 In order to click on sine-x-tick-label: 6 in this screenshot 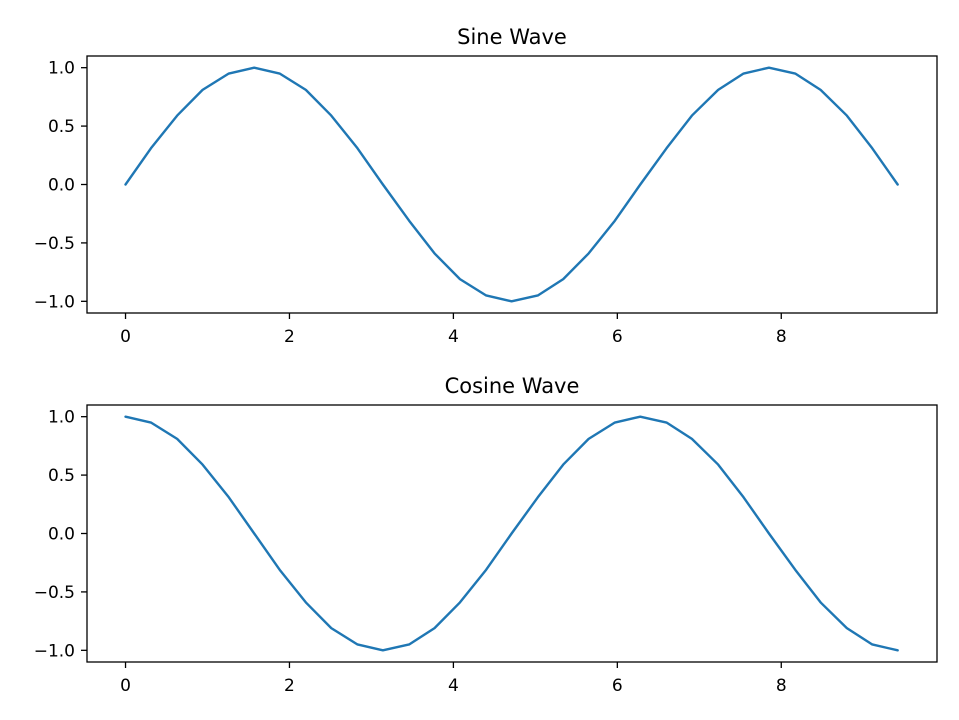, I will do `click(617, 337)`.